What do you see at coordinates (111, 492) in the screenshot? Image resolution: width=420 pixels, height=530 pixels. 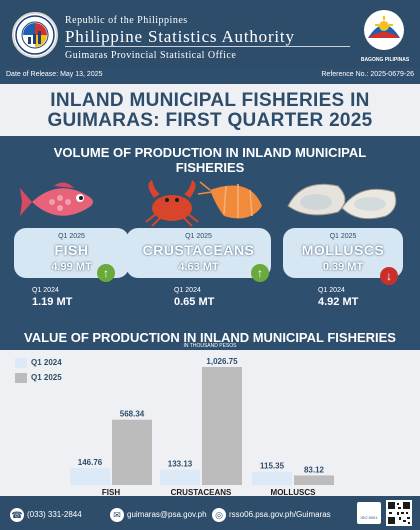 I see `category-label-fish: FISH` at bounding box center [111, 492].